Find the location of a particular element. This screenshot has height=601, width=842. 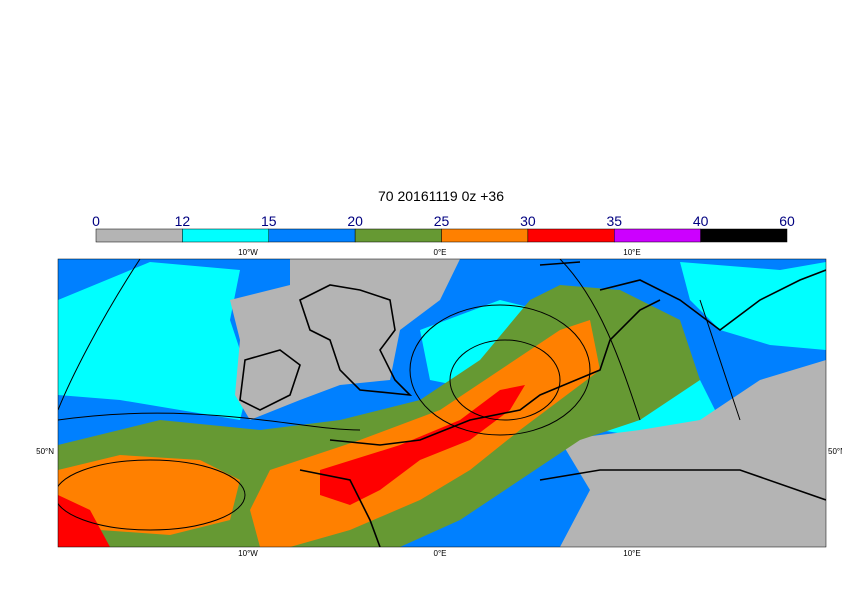

colorbar-label: 30 is located at coordinates (528, 221).